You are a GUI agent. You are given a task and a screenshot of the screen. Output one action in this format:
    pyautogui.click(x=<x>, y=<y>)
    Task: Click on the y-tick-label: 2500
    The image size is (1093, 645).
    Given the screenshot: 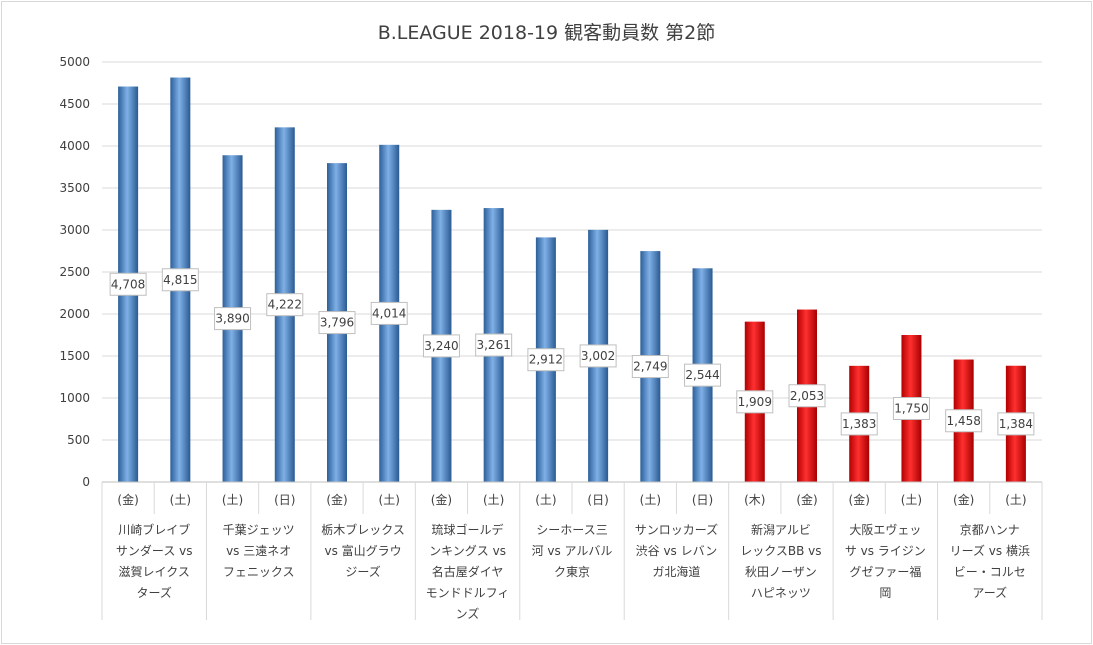 What is the action you would take?
    pyautogui.click(x=74, y=272)
    